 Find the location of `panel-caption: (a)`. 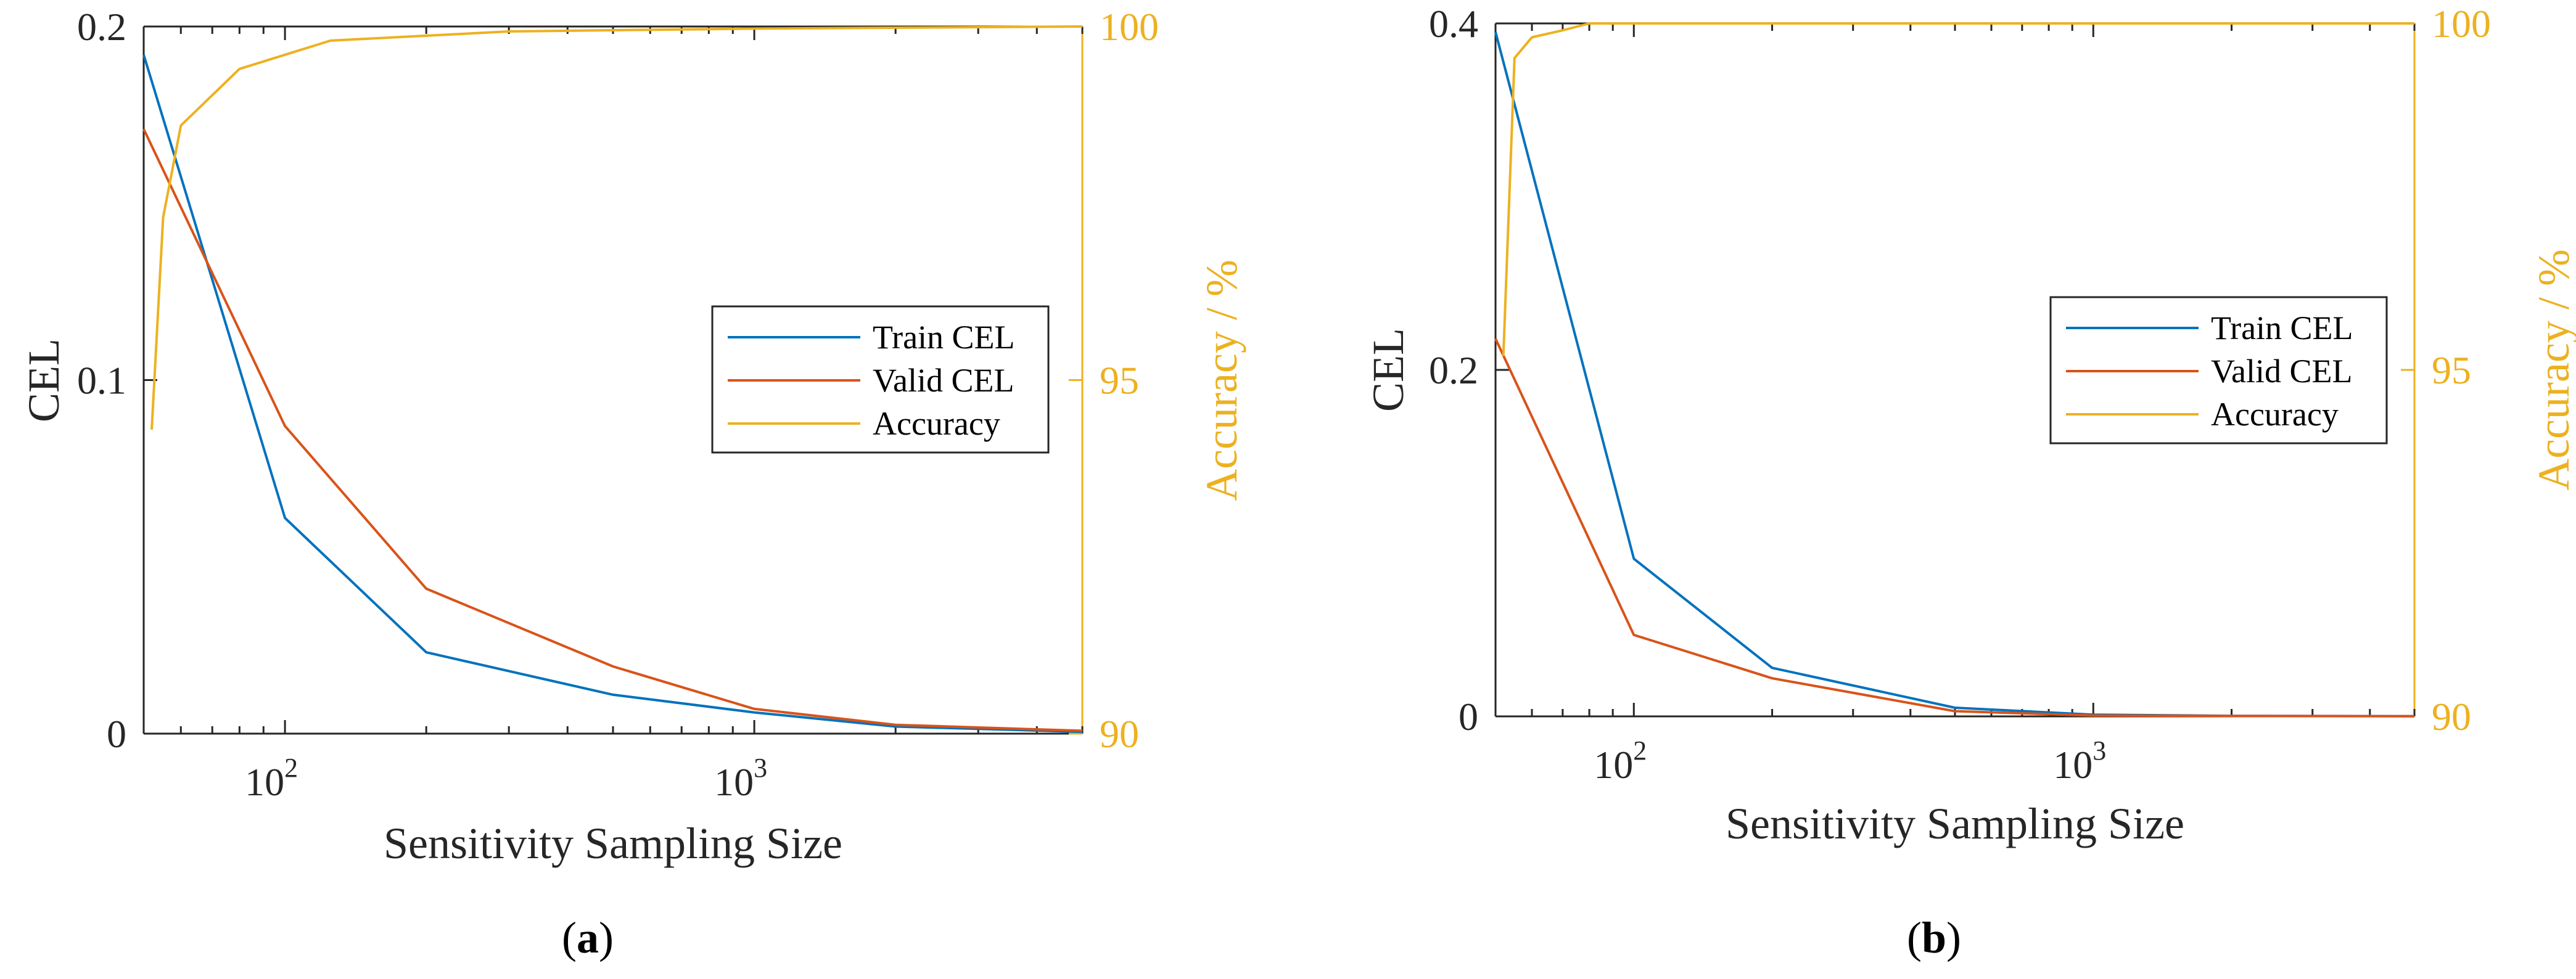

panel-caption: (a) is located at coordinates (588, 938).